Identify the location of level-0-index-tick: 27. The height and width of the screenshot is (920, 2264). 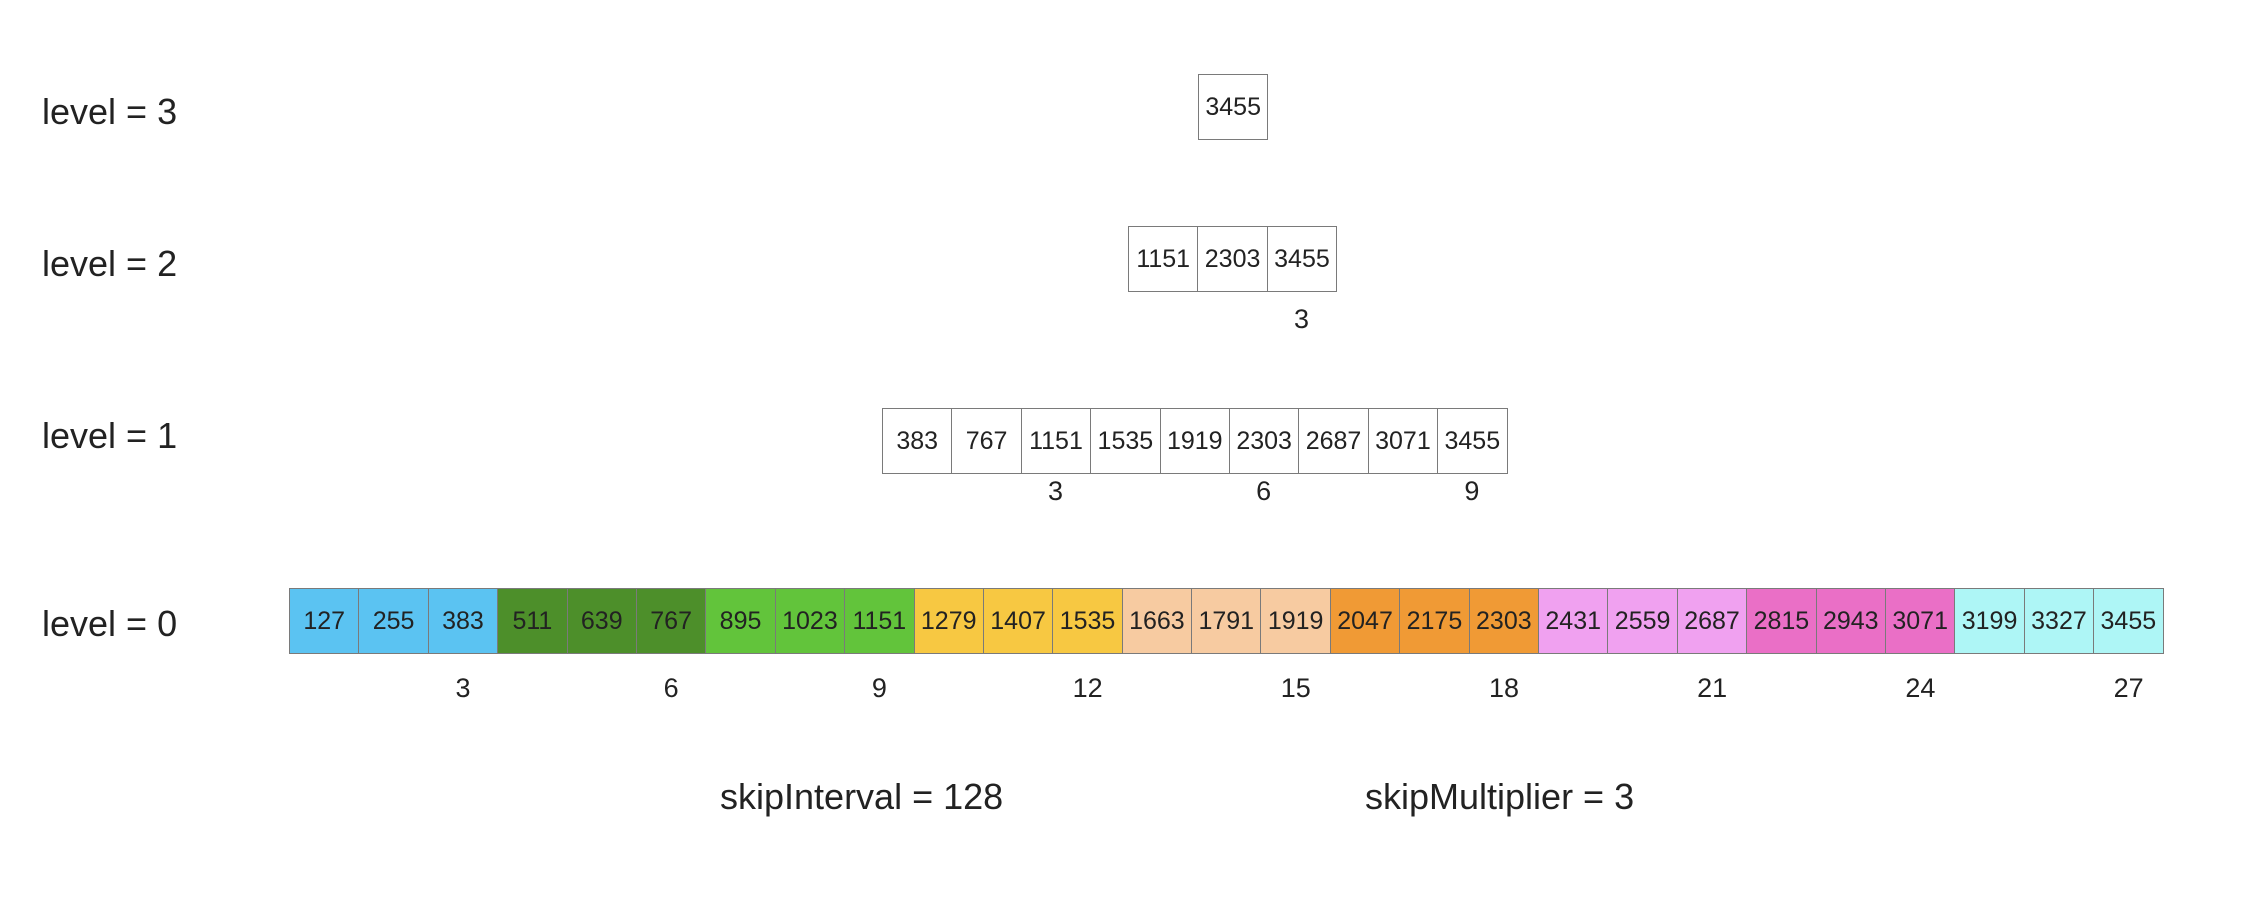
(2128, 688).